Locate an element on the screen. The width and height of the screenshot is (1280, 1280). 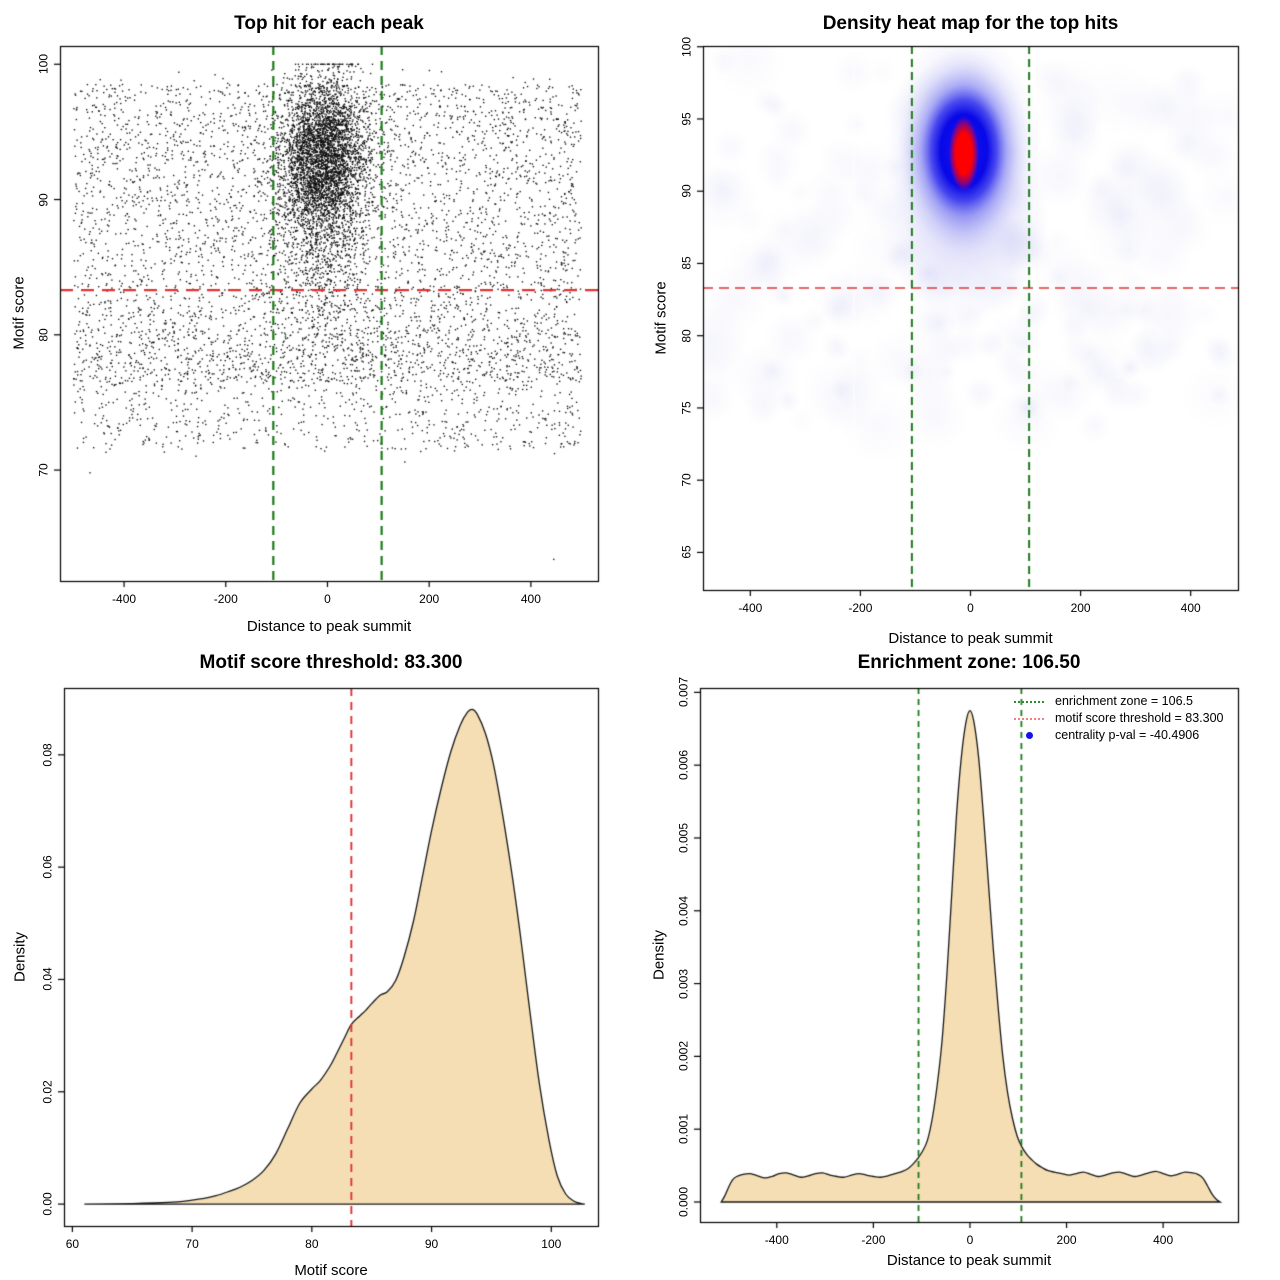
legend-item-enrichment-zone: enrichment zone = 106.5 is located at coordinates (1119, 701).